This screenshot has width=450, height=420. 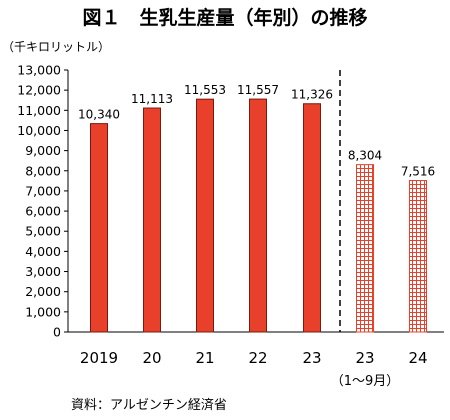 What do you see at coordinates (43, 150) in the screenshot?
I see `y-tick-label: 9,000` at bounding box center [43, 150].